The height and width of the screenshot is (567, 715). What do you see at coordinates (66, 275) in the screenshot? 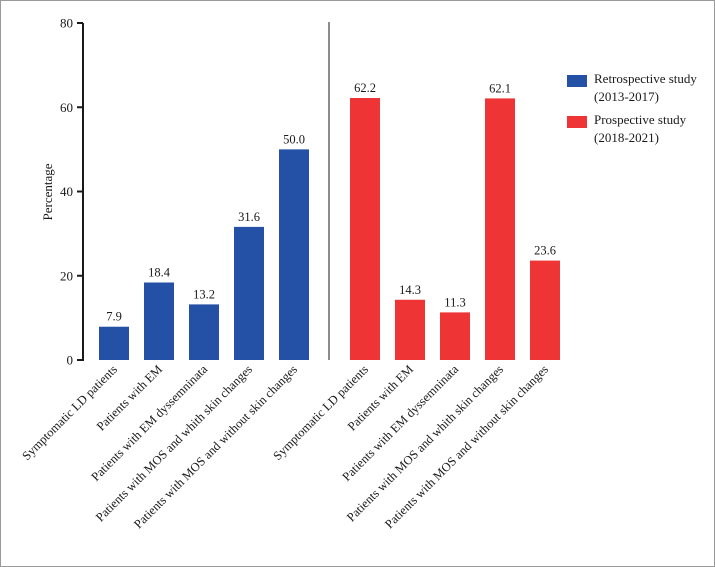
I see `y-tick-label: 20` at bounding box center [66, 275].